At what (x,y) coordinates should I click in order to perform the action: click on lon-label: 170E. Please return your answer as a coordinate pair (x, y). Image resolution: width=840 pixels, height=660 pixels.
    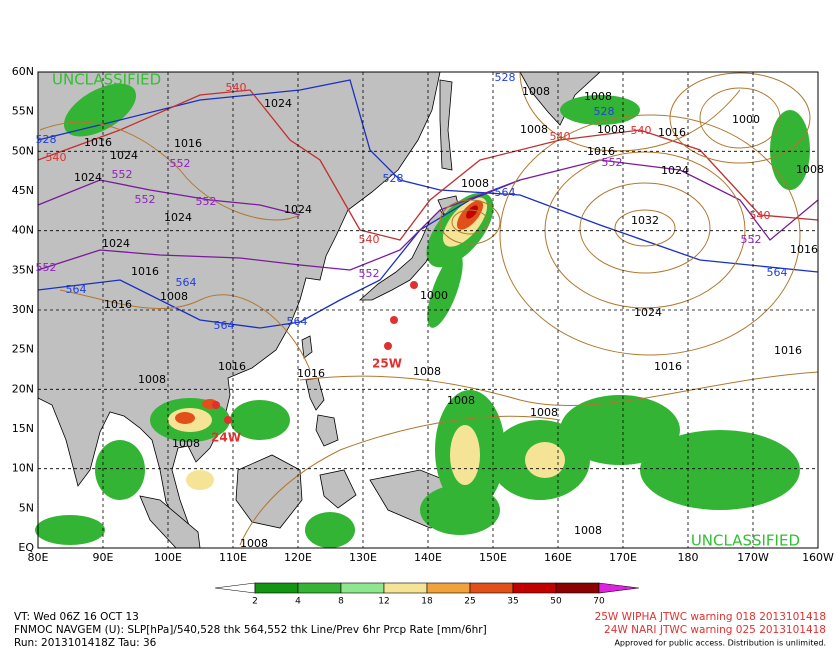
    Looking at the image, I should click on (623, 557).